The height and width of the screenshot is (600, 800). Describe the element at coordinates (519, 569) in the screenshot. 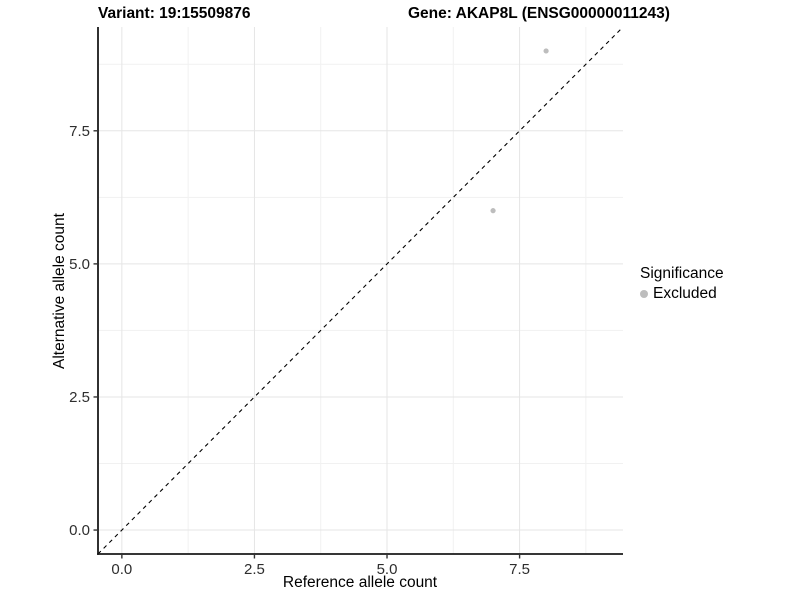

I see `x-tick-label: 7.5` at that location.